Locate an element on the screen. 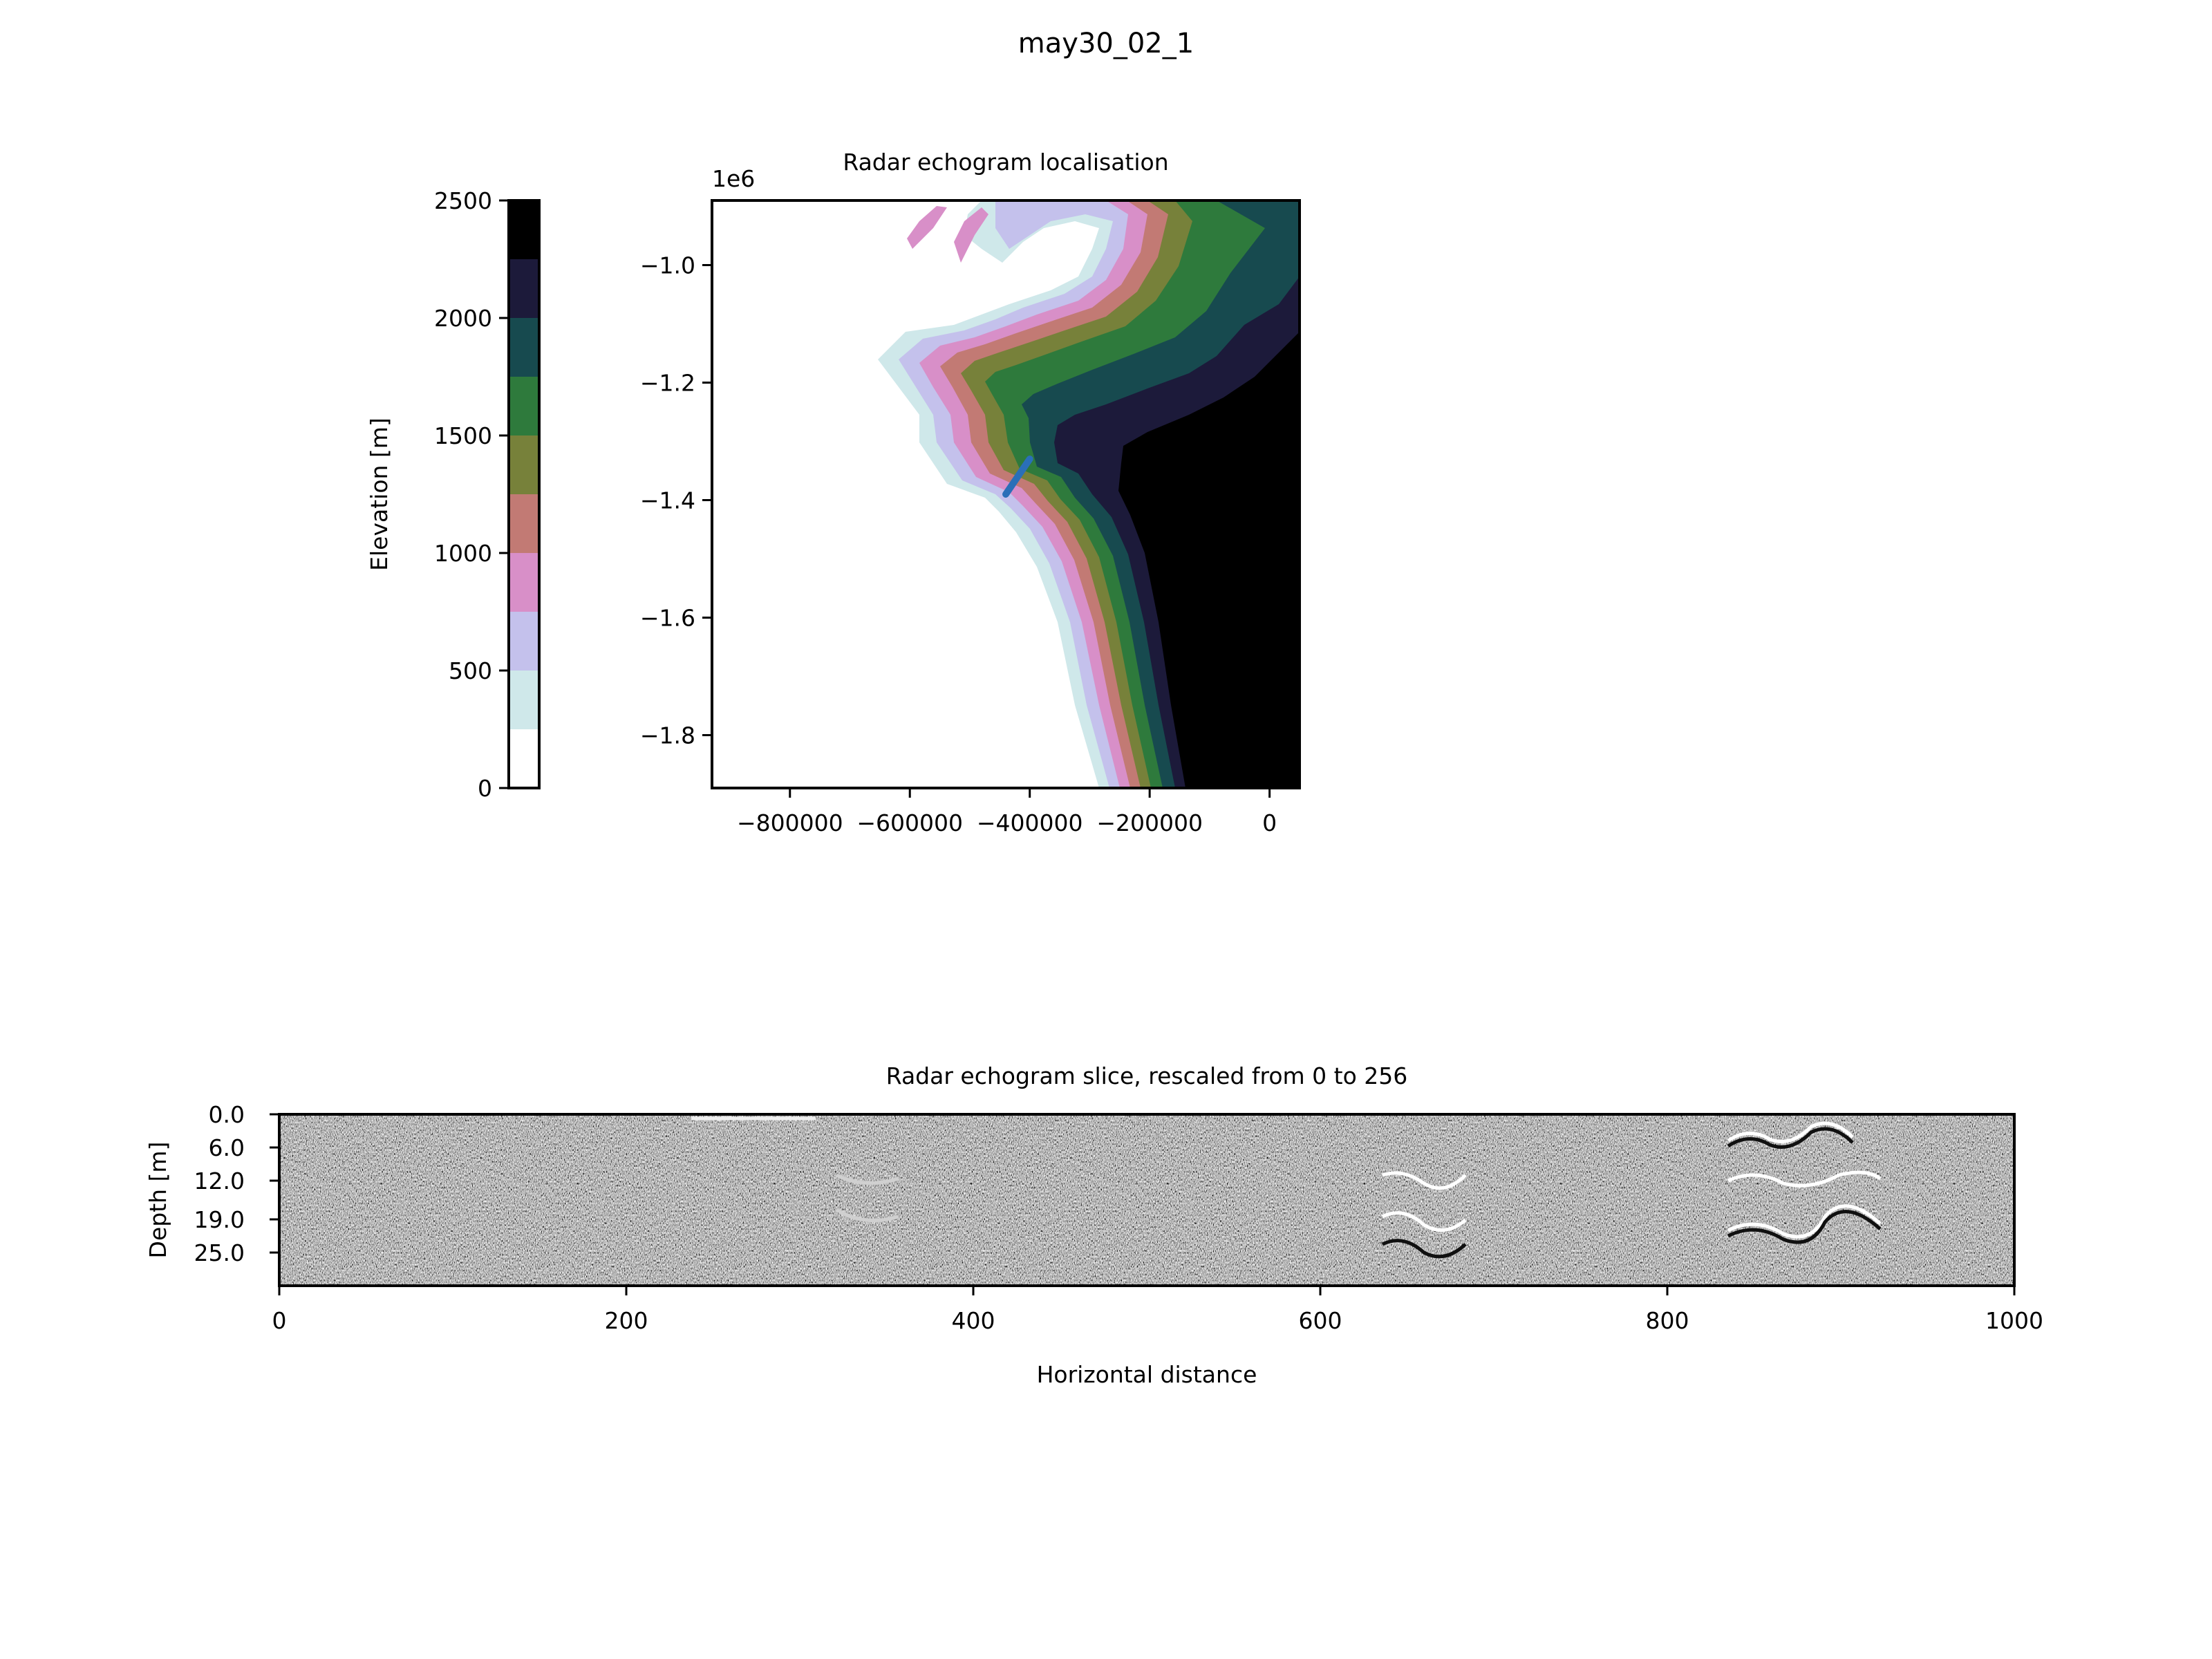 Image resolution: width=2212 pixels, height=1659 pixels. echogram-x-label: Horizontal distance is located at coordinates (1147, 1374).